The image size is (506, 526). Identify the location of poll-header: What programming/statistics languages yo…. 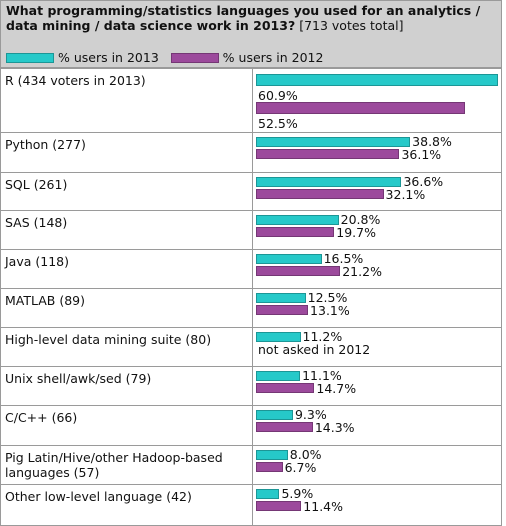
(251, 34).